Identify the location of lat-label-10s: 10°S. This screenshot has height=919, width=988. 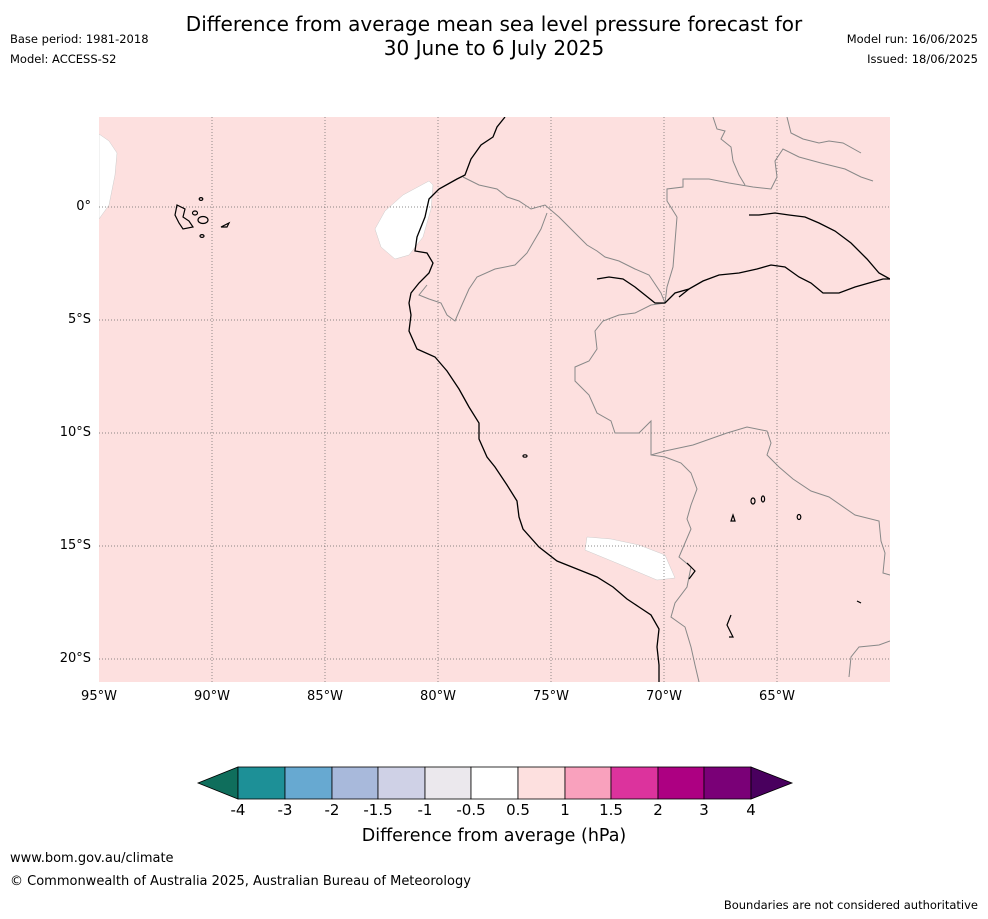
(75, 432).